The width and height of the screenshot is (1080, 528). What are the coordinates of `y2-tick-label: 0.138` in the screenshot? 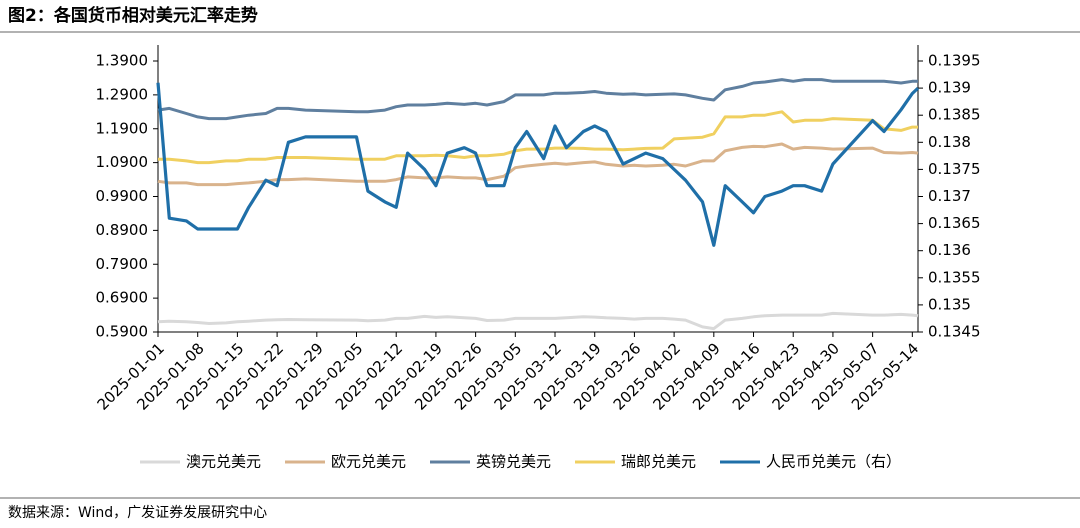 It's located at (949, 142).